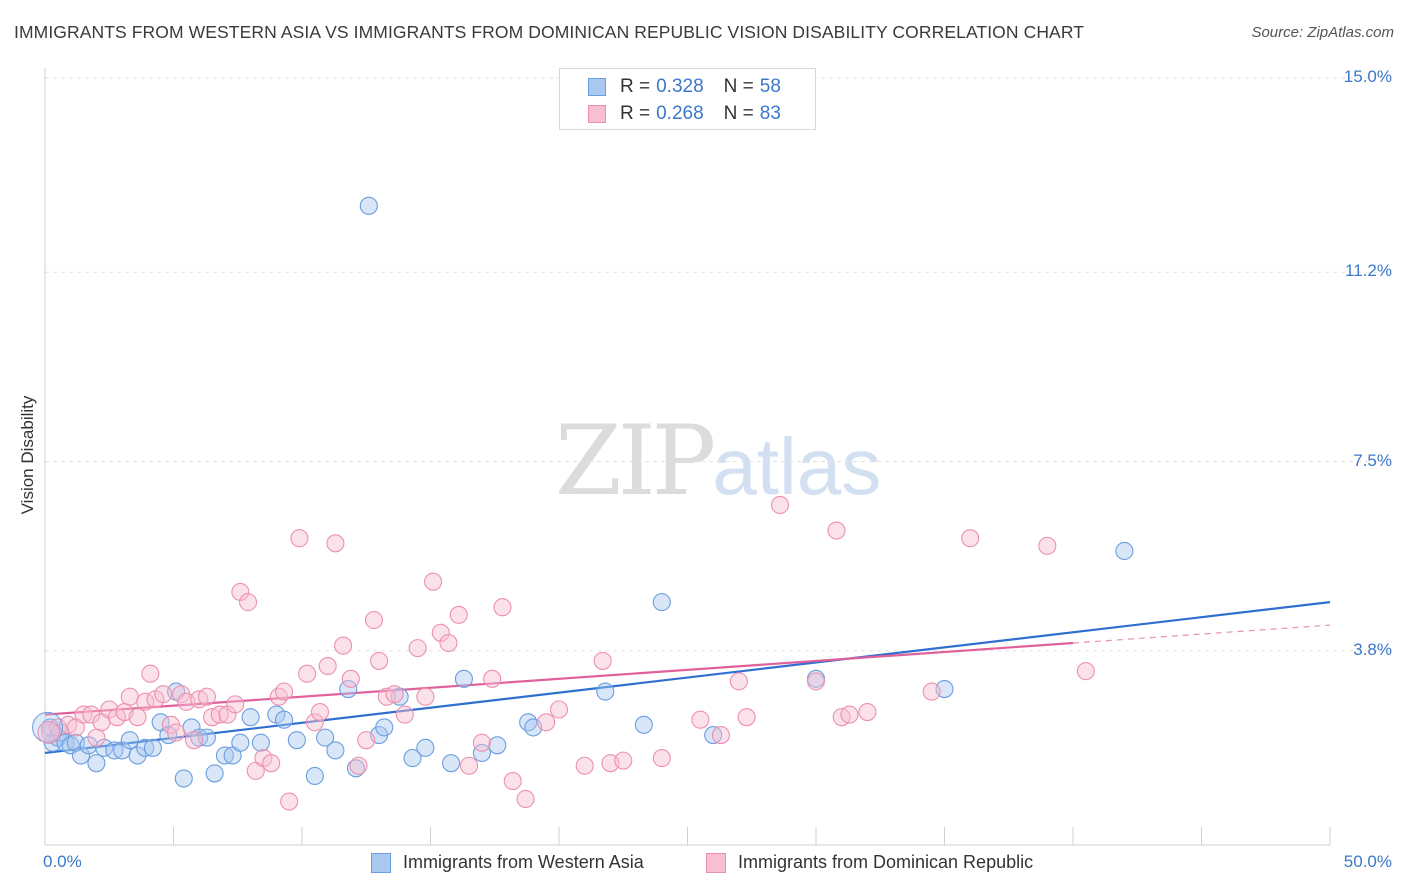 The width and height of the screenshot is (1406, 892). What do you see at coordinates (49, 733) in the screenshot?
I see `dominican-republic-cluster-point` at bounding box center [49, 733].